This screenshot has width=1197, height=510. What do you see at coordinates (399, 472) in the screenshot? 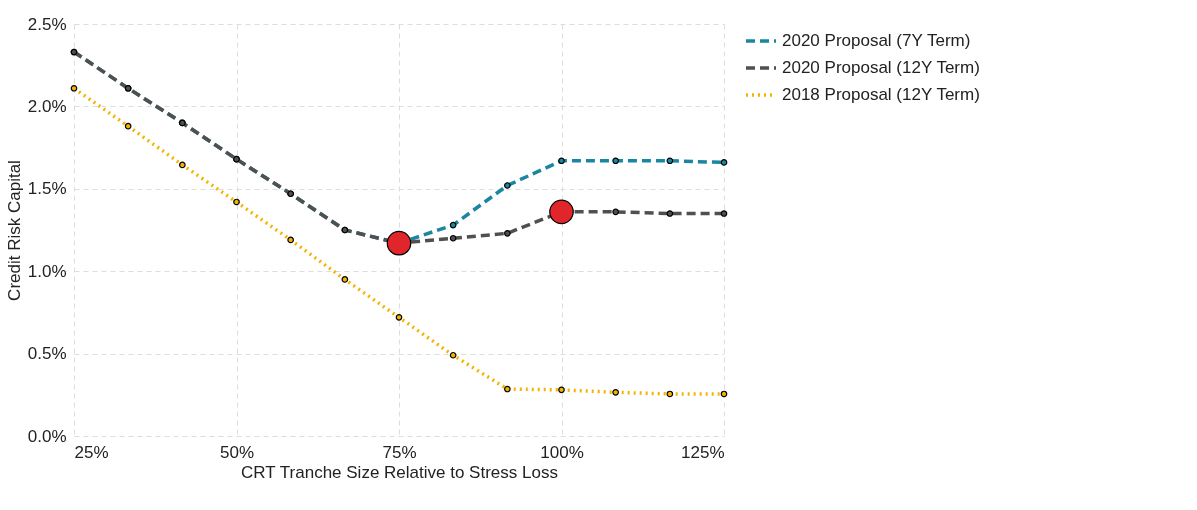
I see `x-axis-title: CRT Tranche Size Relative to Stress Loss` at bounding box center [399, 472].